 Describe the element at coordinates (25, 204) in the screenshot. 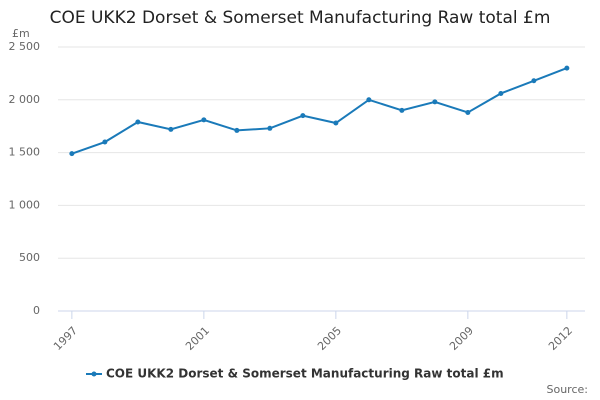

I see `y-tick-label: 1 000` at that location.